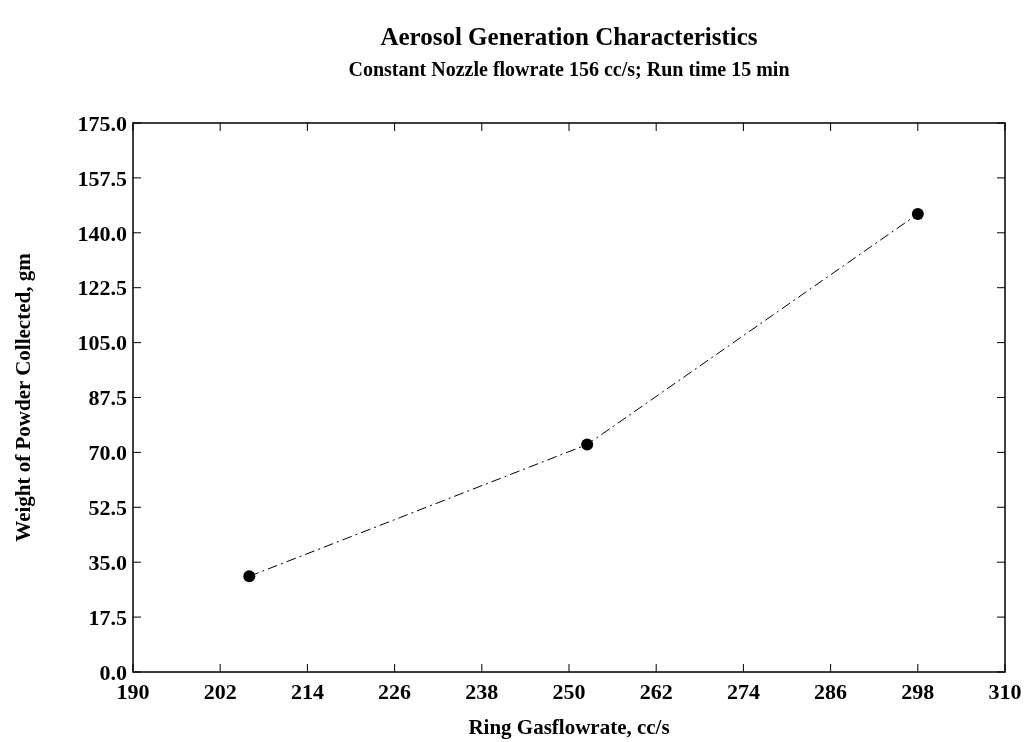 The height and width of the screenshot is (742, 1035). I want to click on y-tick-label: 175.0, so click(102, 123).